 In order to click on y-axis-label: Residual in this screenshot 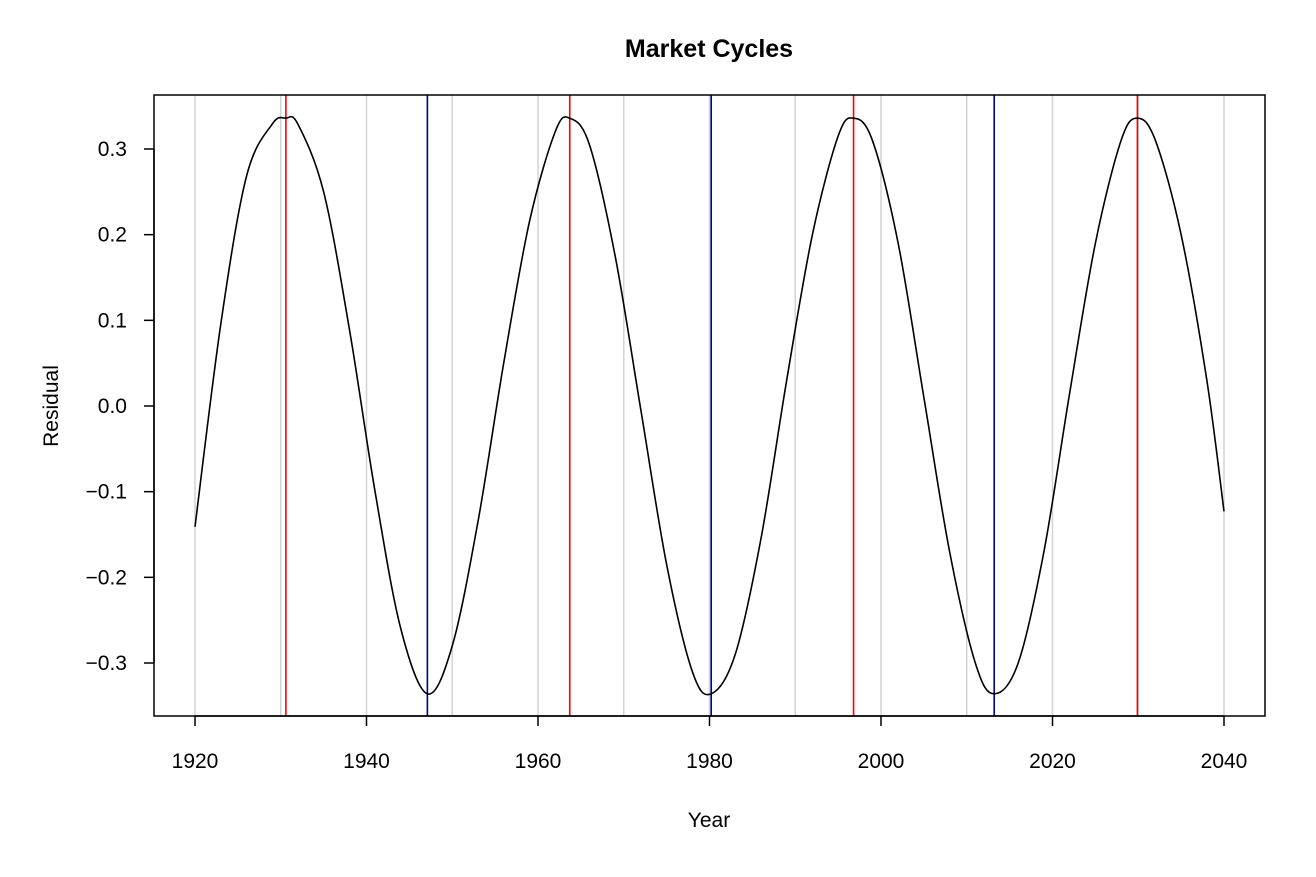, I will do `click(51, 406)`.